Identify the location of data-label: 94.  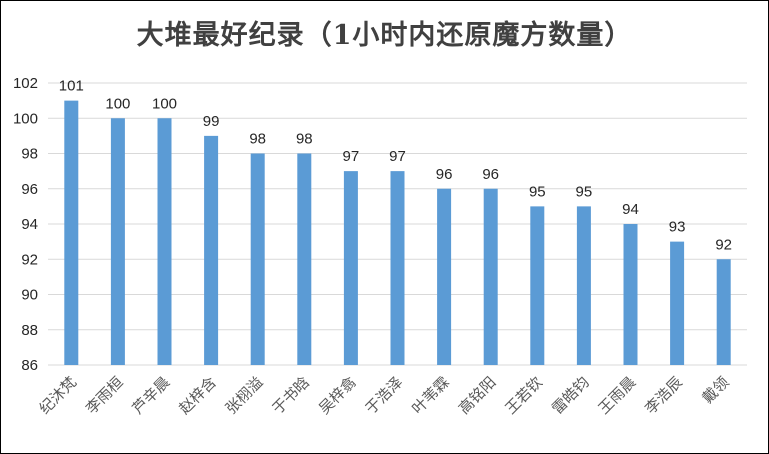
(630, 209).